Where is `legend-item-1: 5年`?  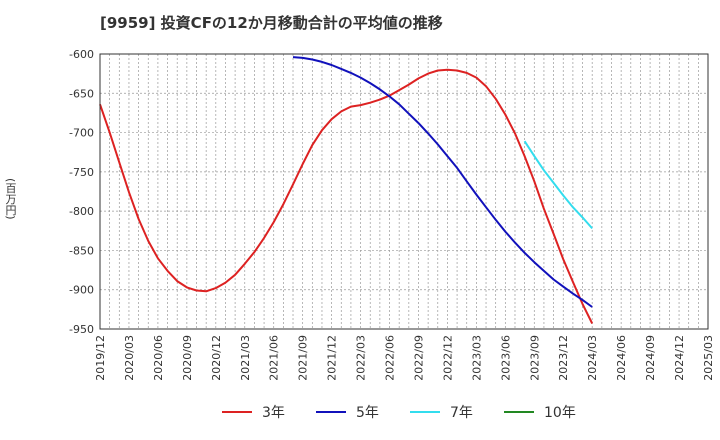 legend-item-1: 5年 is located at coordinates (347, 412).